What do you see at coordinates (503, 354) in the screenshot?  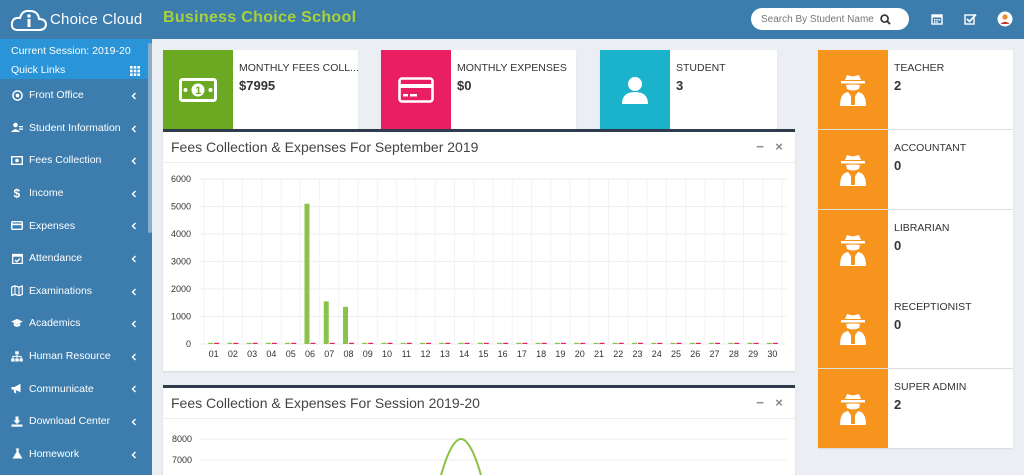 I see `x-tick-label: 16` at bounding box center [503, 354].